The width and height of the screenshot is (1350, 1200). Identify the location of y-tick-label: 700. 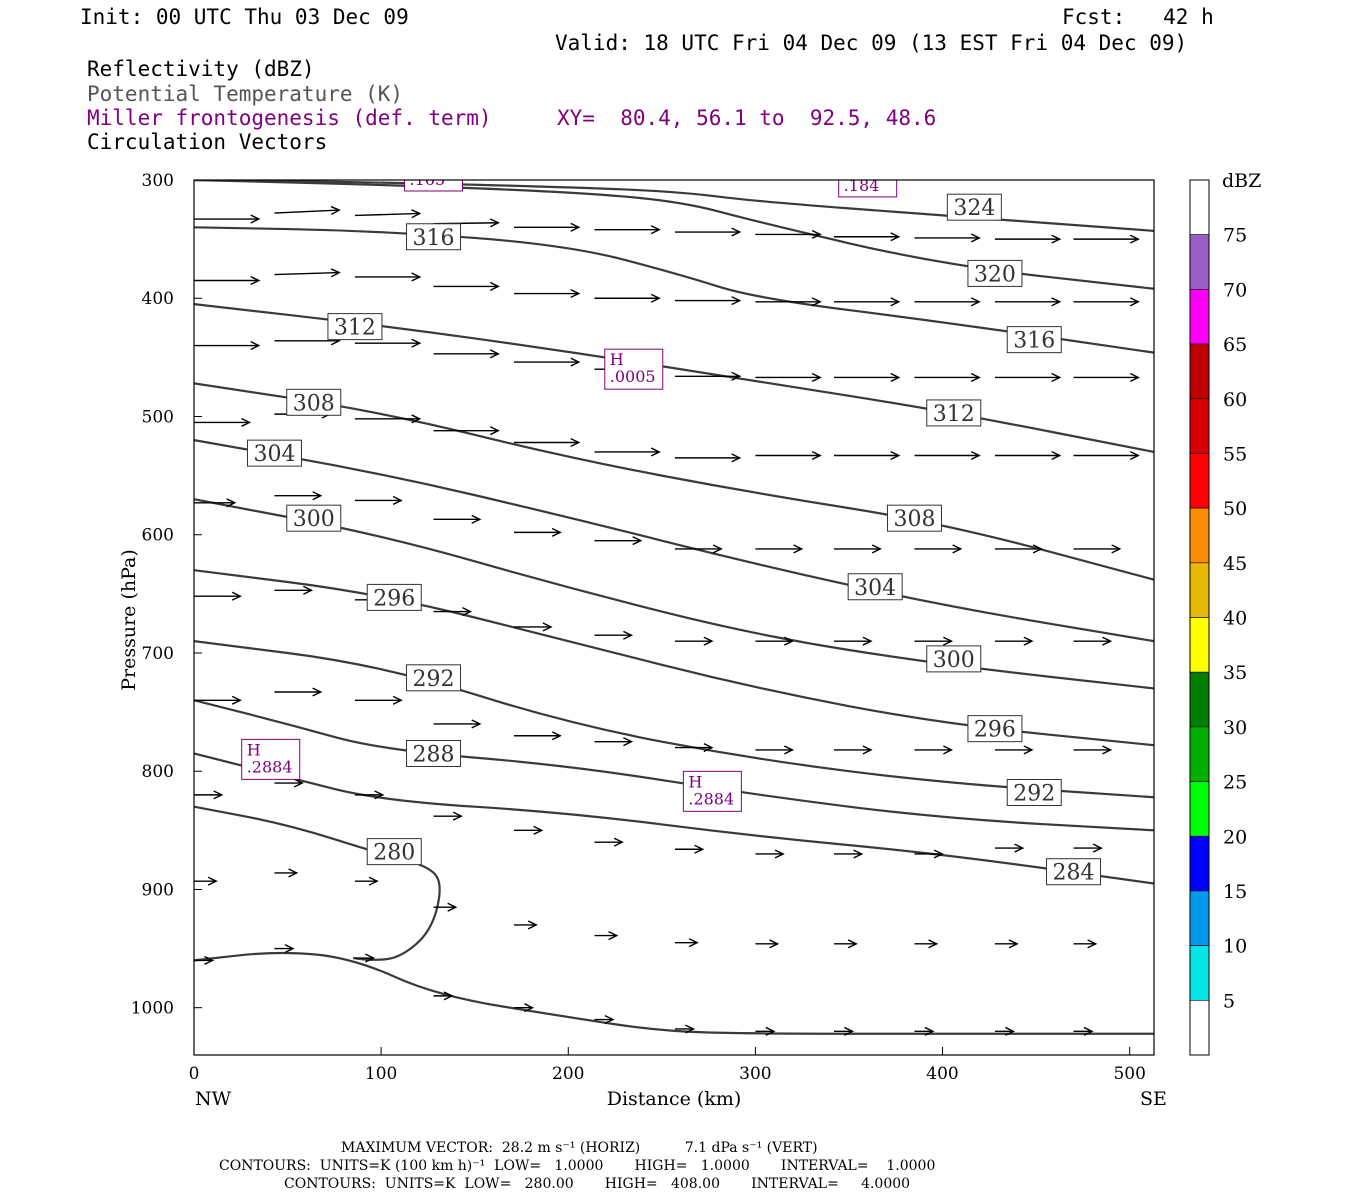
(158, 654).